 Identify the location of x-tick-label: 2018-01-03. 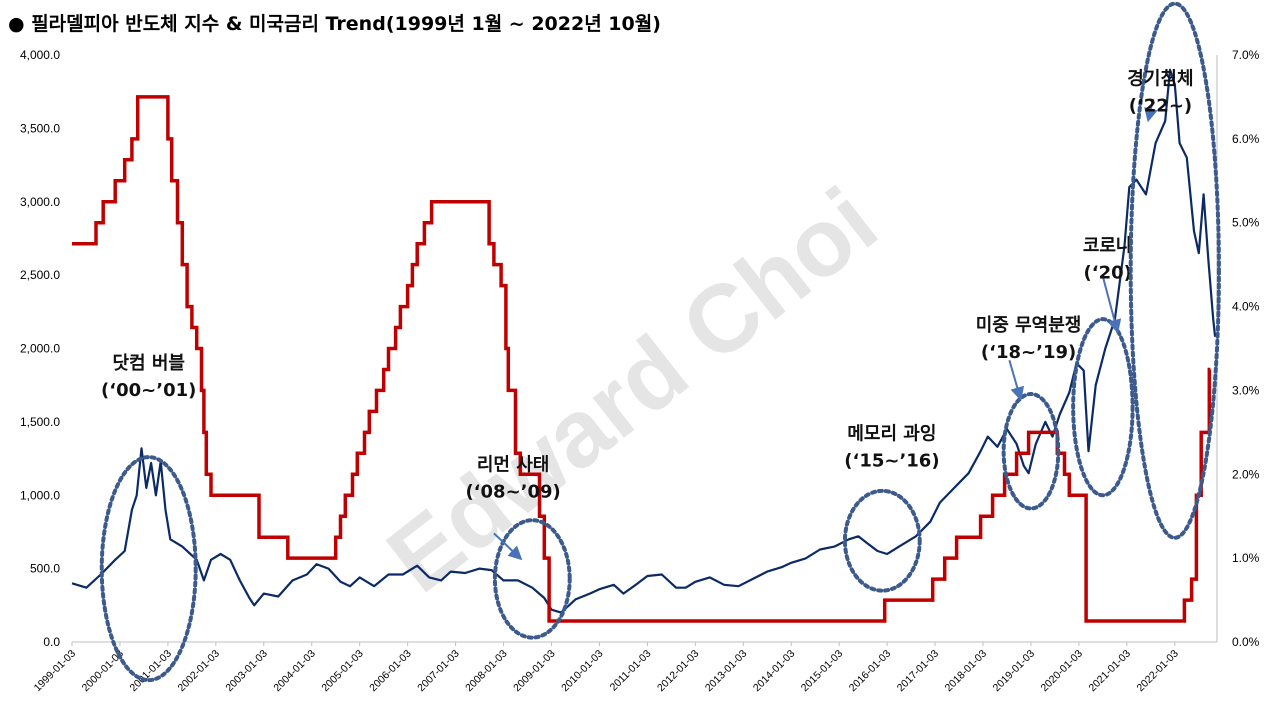
(966, 671).